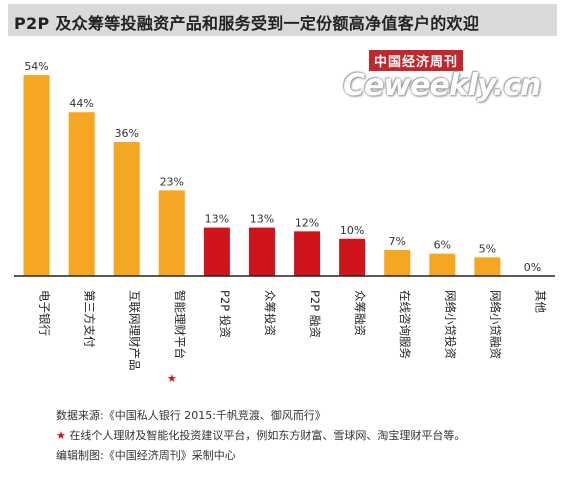 The image size is (565, 481). What do you see at coordinates (450, 324) in the screenshot?
I see `category-label-9: 网络小贷投资` at bounding box center [450, 324].